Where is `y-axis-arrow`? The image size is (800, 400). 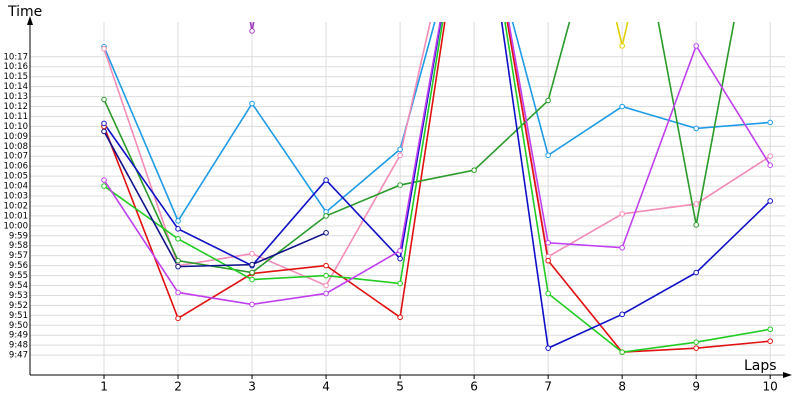 y-axis-arrow is located at coordinates (30, 20).